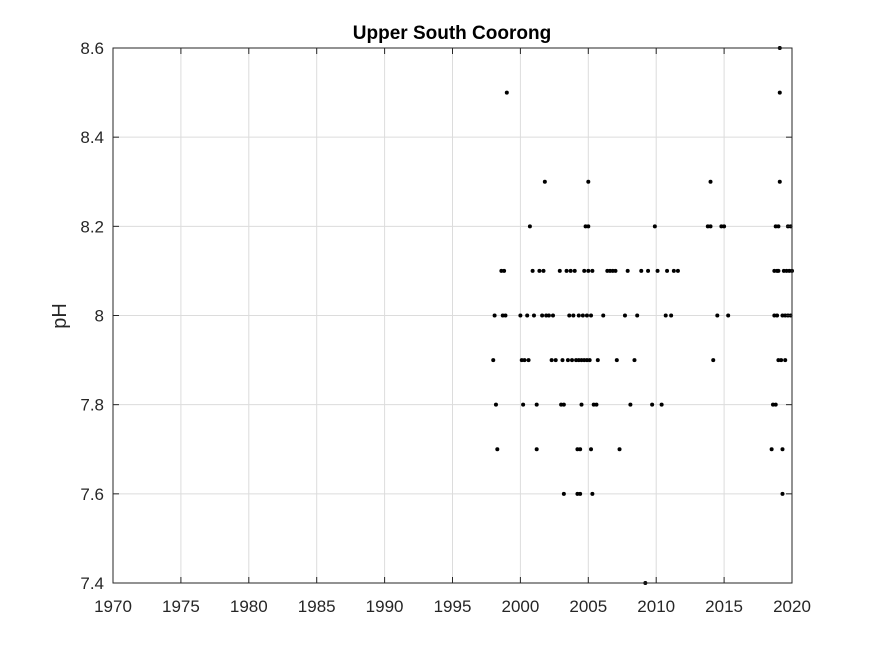 The height and width of the screenshot is (656, 875). I want to click on x-tick-label: 1980, so click(249, 606).